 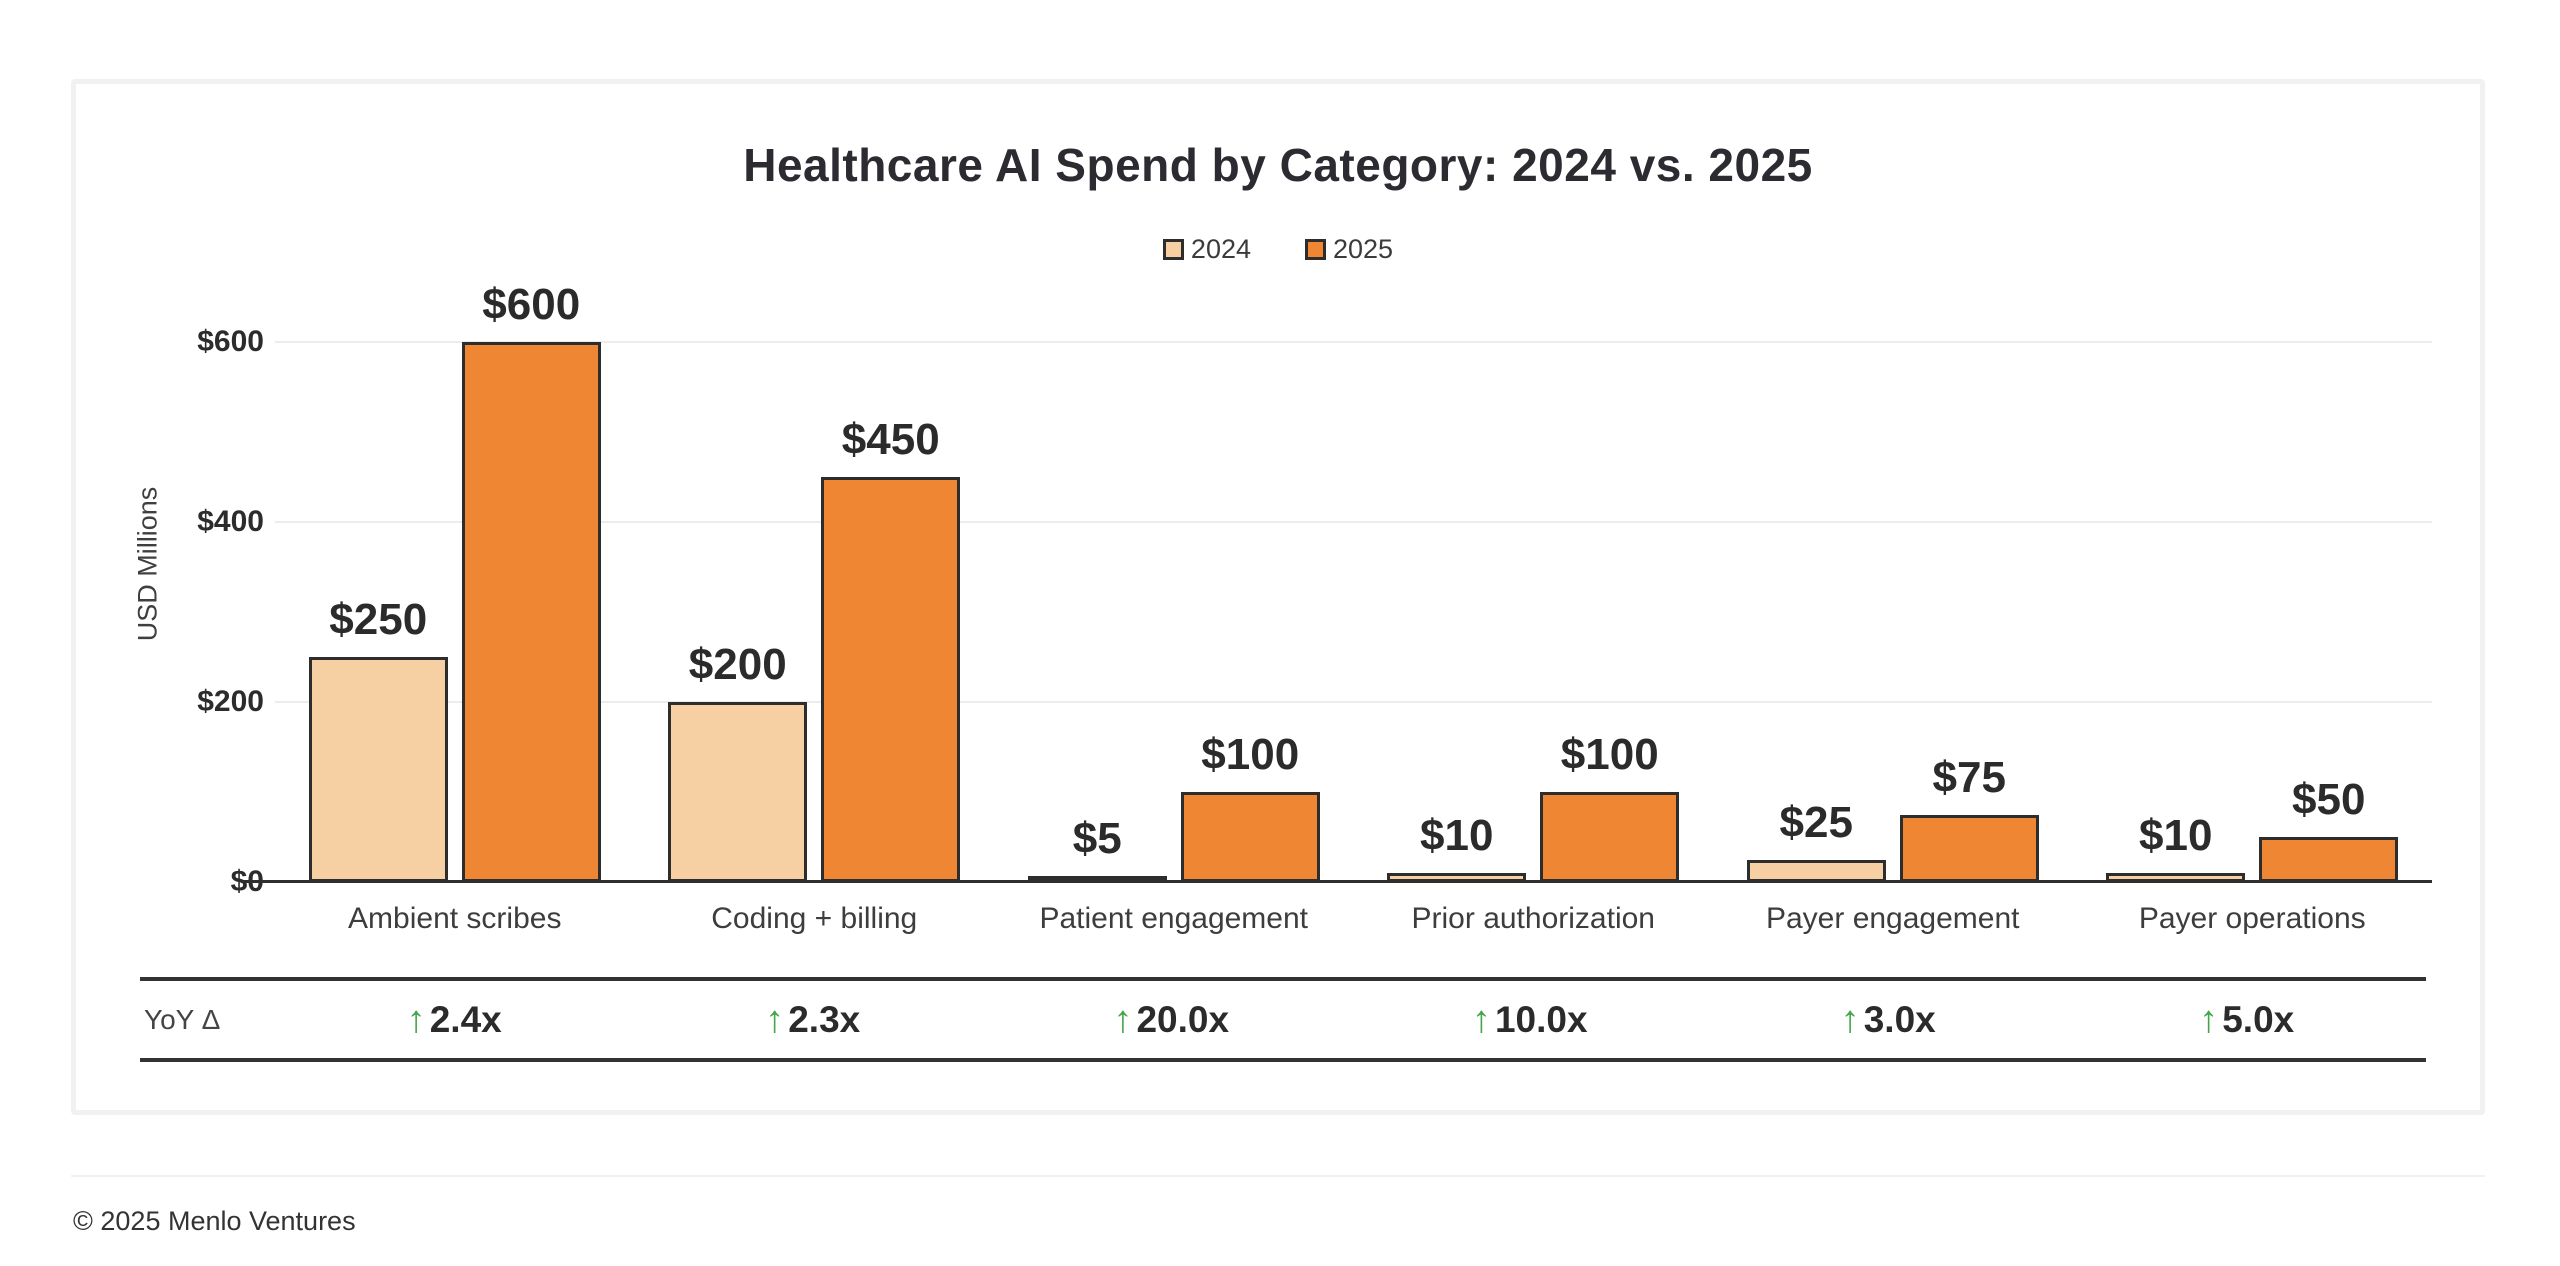 I want to click on category-label-3: Patient engagement, so click(x=1174, y=918).